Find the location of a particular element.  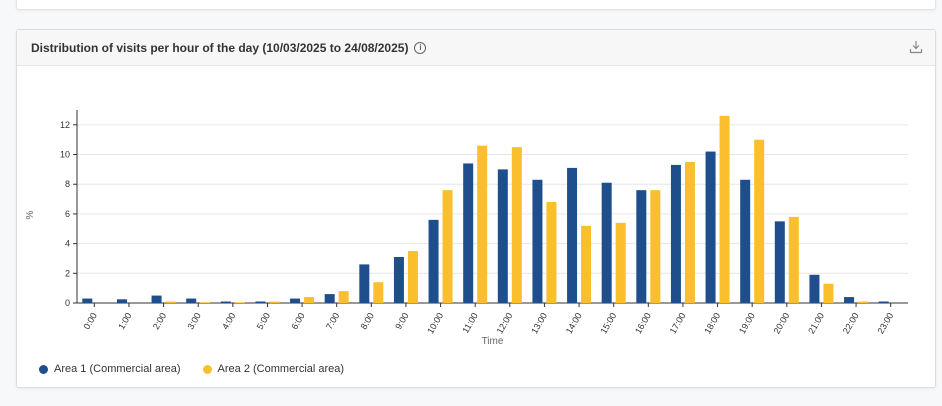

x-tick-label: 11:00 is located at coordinates (470, 323).